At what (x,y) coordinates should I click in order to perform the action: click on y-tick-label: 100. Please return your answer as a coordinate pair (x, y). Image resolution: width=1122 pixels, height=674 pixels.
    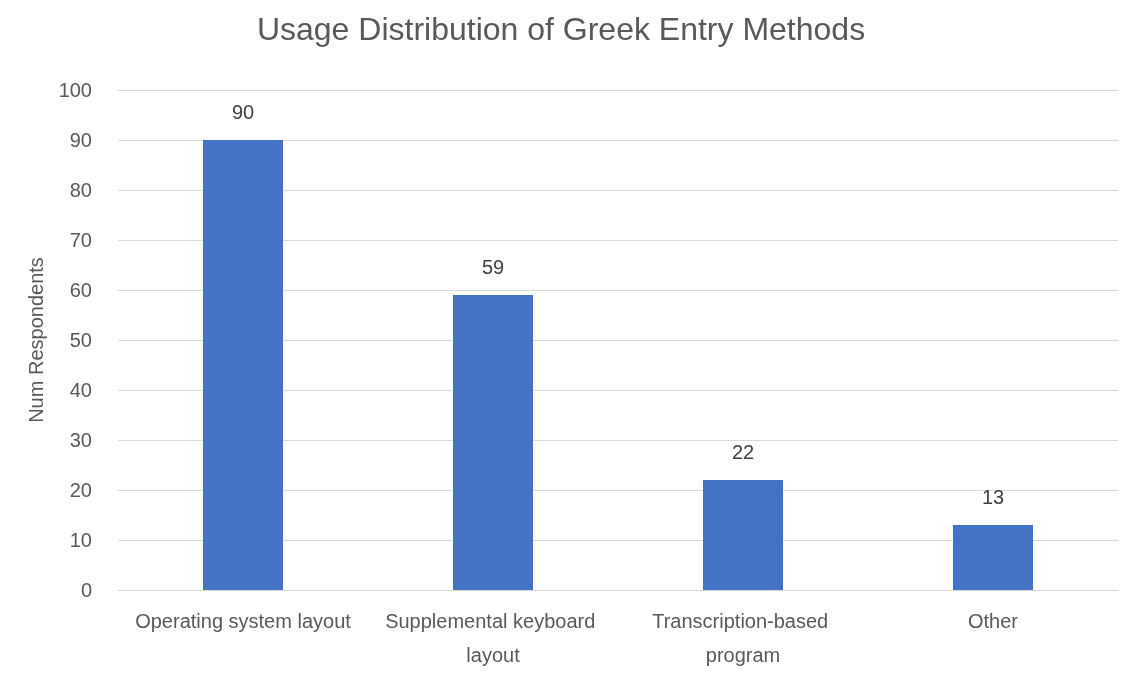
    Looking at the image, I should click on (75, 90).